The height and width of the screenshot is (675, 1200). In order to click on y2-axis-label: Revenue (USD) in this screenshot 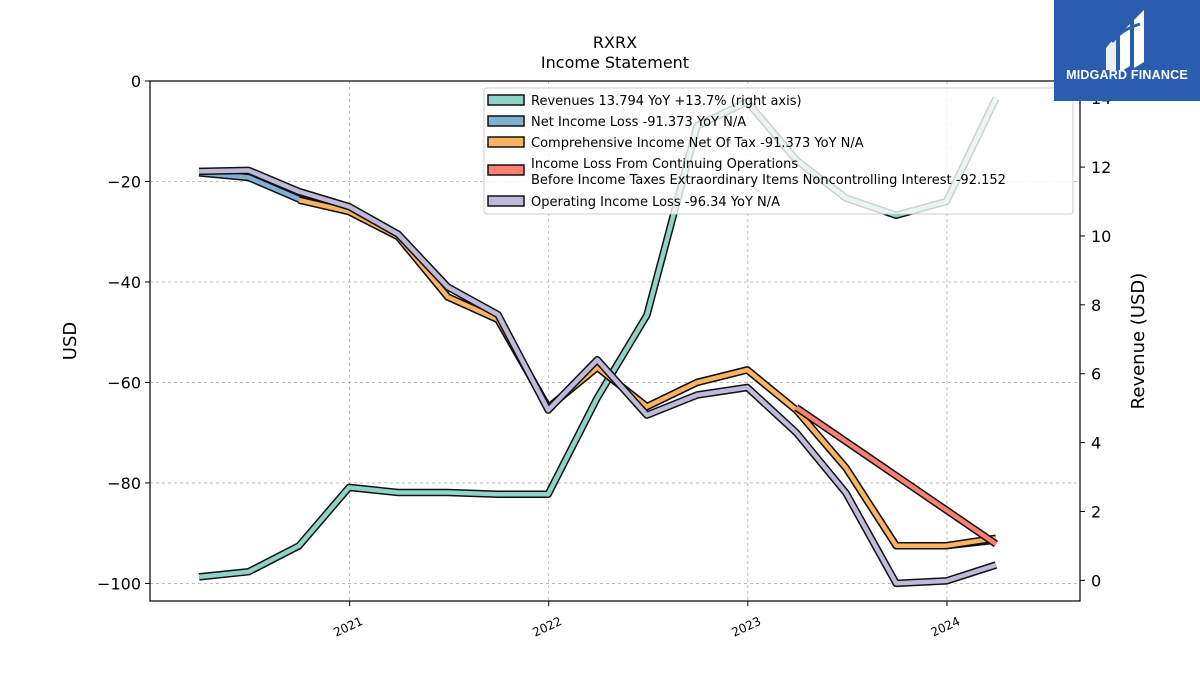, I will do `click(1138, 341)`.